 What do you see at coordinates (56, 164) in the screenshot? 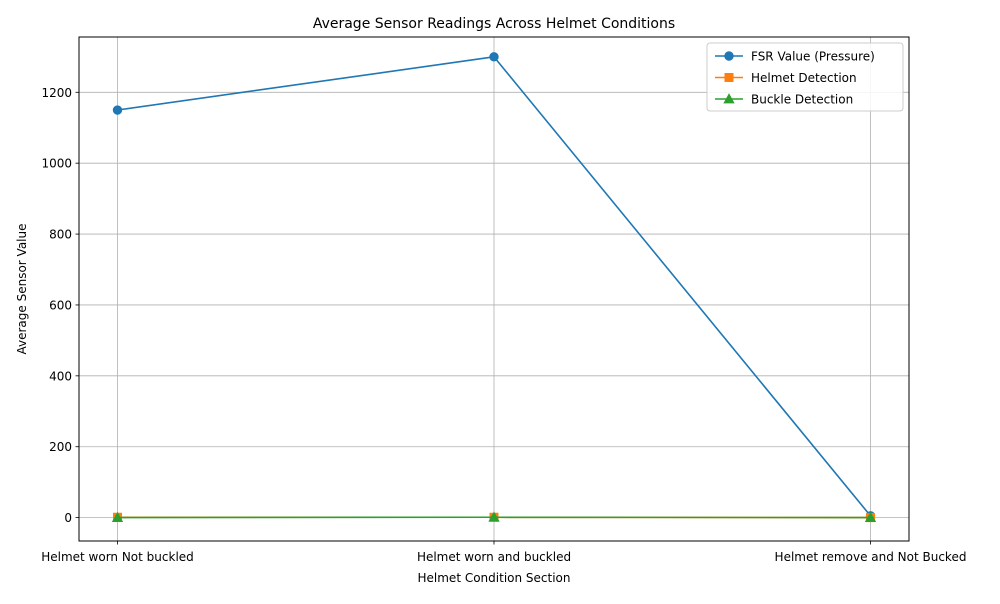
I see `y-tick-label: 1000` at bounding box center [56, 164].